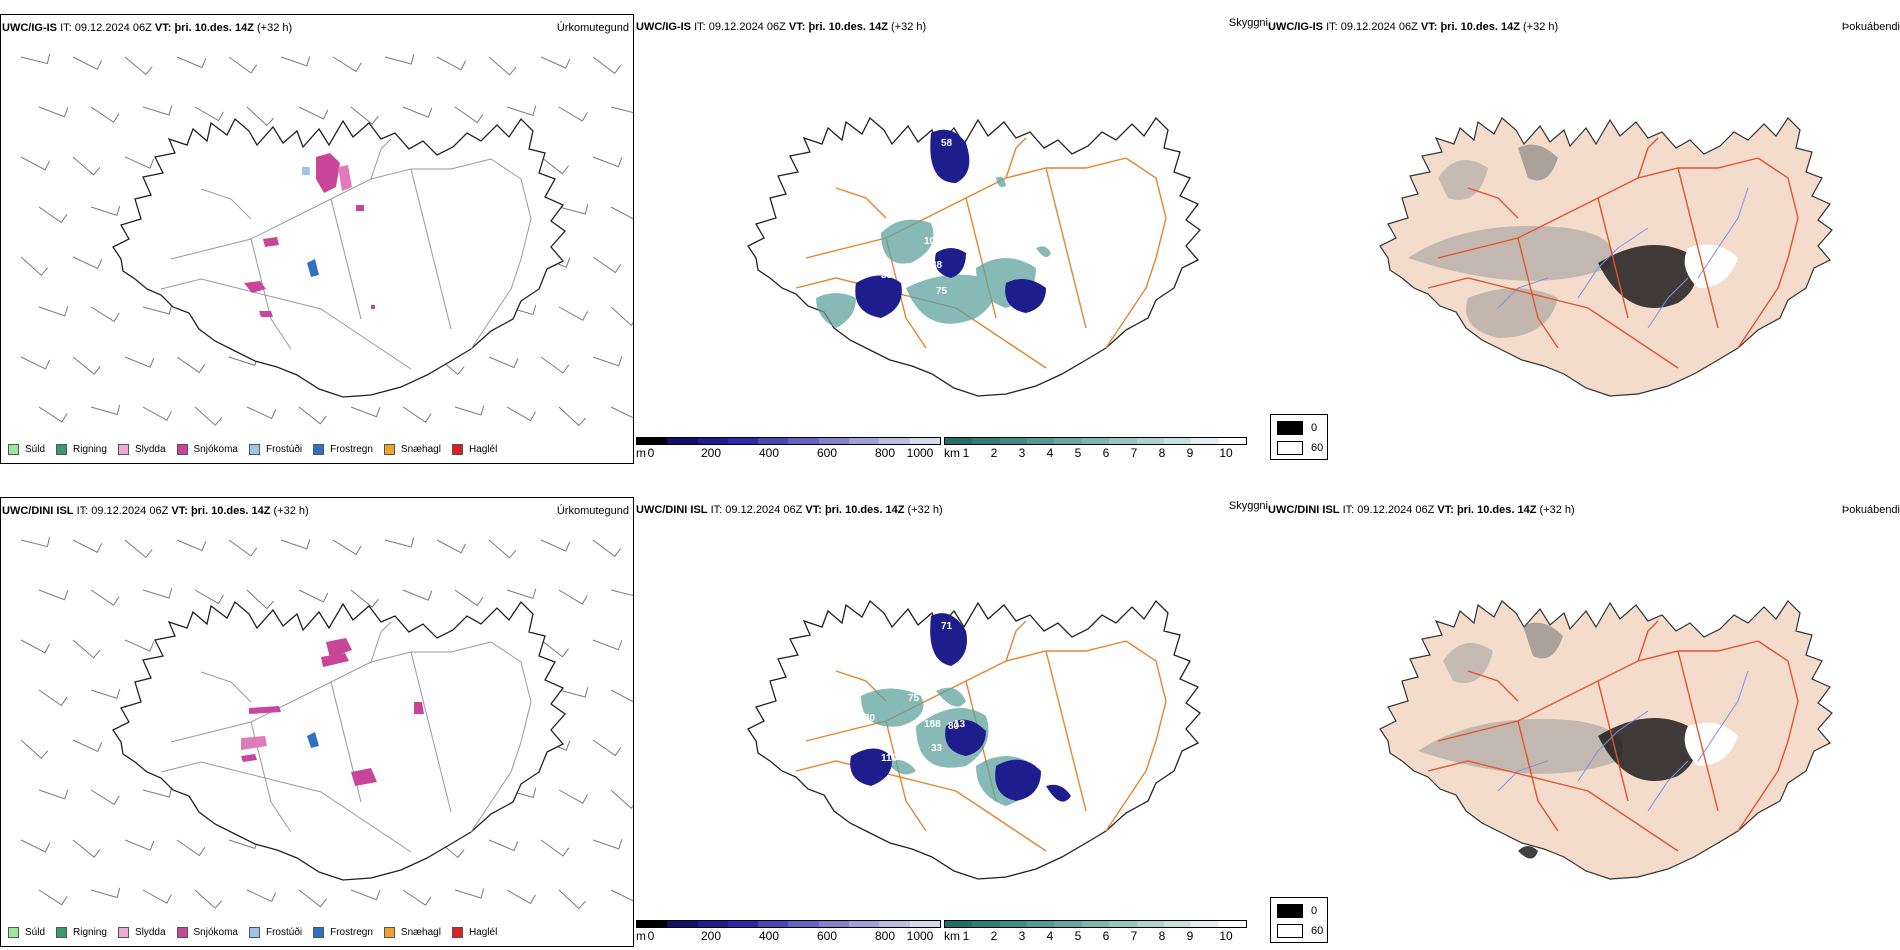 The image size is (1900, 950). Describe the element at coordinates (1299, 920) in the screenshot. I see `fog-legend-row2: 0 60` at that location.